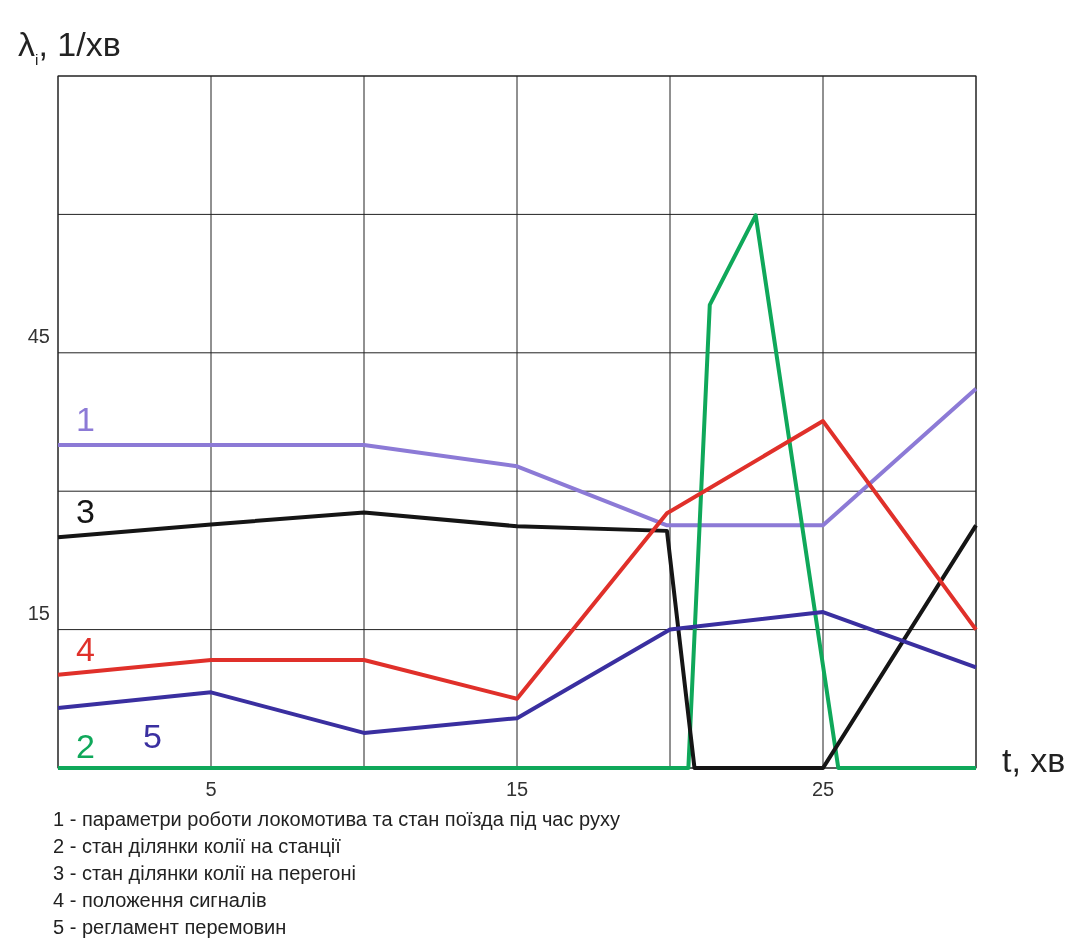 The width and height of the screenshot is (1086, 949). I want to click on text: 5 - регламент перемовин, so click(170, 927).